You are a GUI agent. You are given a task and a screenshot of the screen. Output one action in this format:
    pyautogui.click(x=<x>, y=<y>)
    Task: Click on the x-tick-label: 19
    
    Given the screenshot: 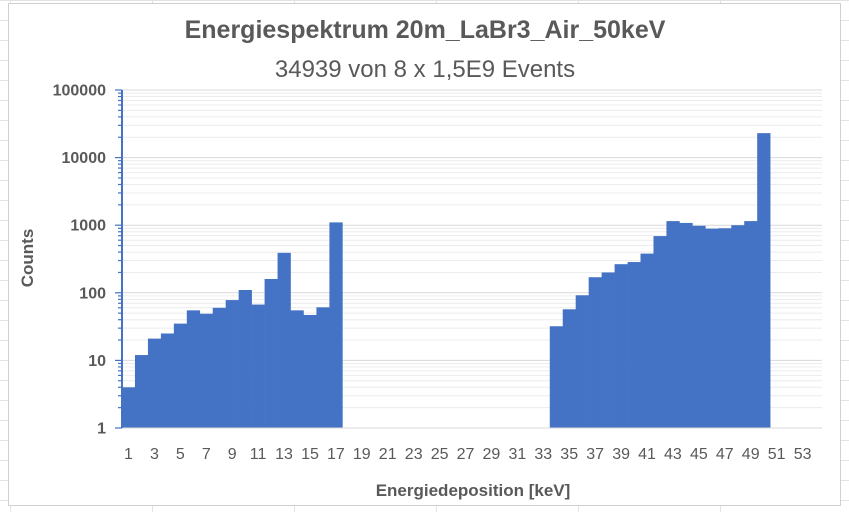 What is the action you would take?
    pyautogui.click(x=362, y=454)
    